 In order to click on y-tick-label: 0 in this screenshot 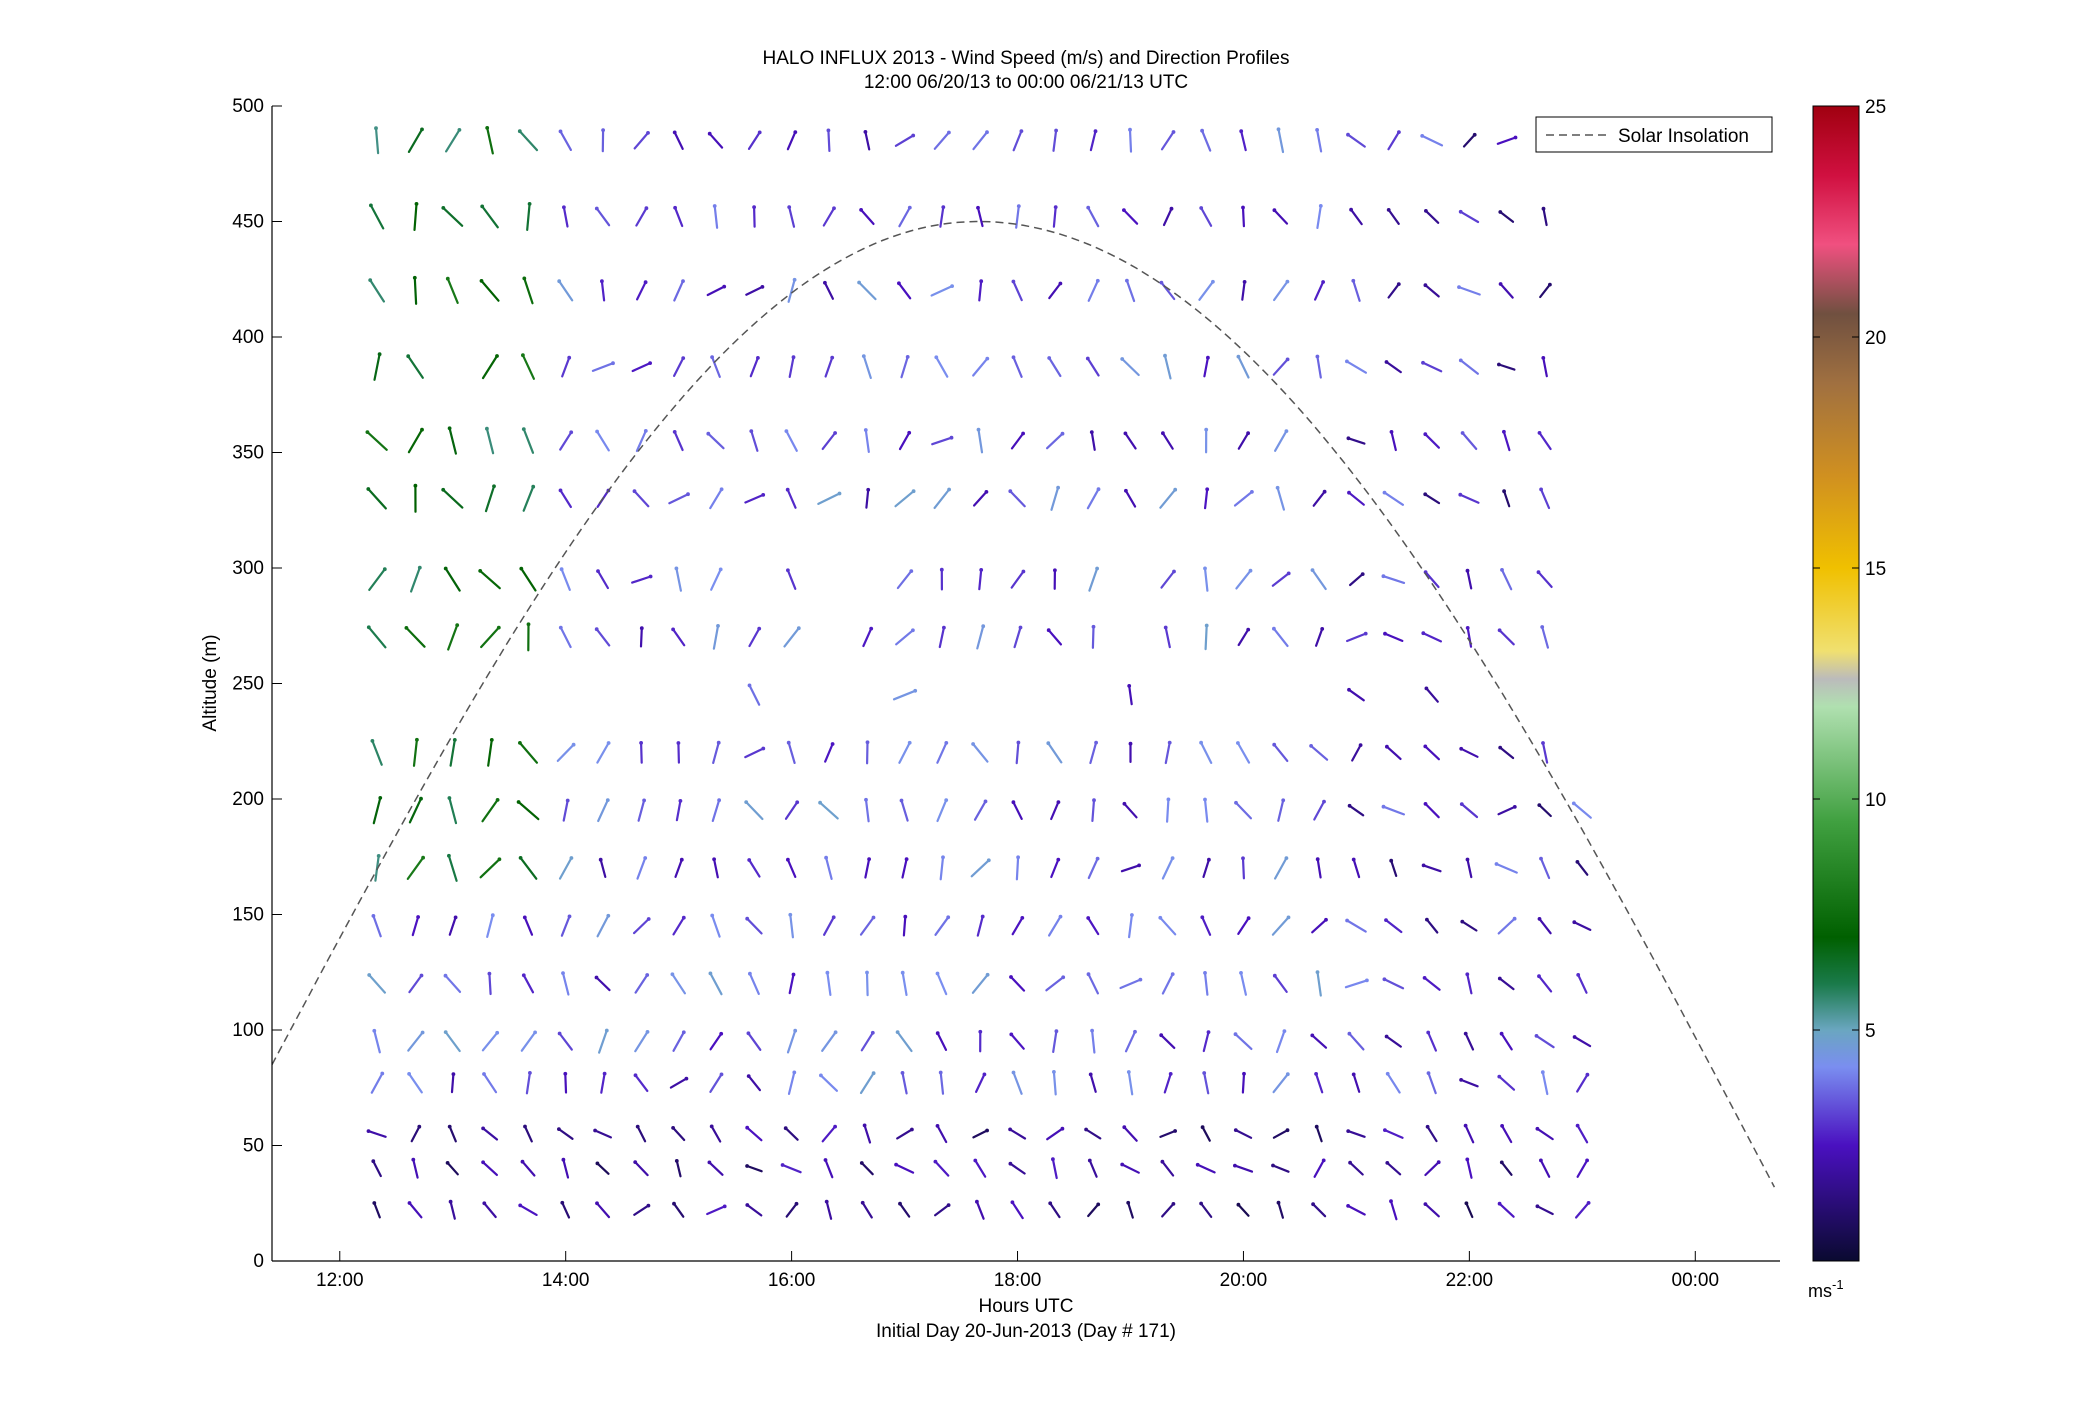, I will do `click(258, 1261)`.